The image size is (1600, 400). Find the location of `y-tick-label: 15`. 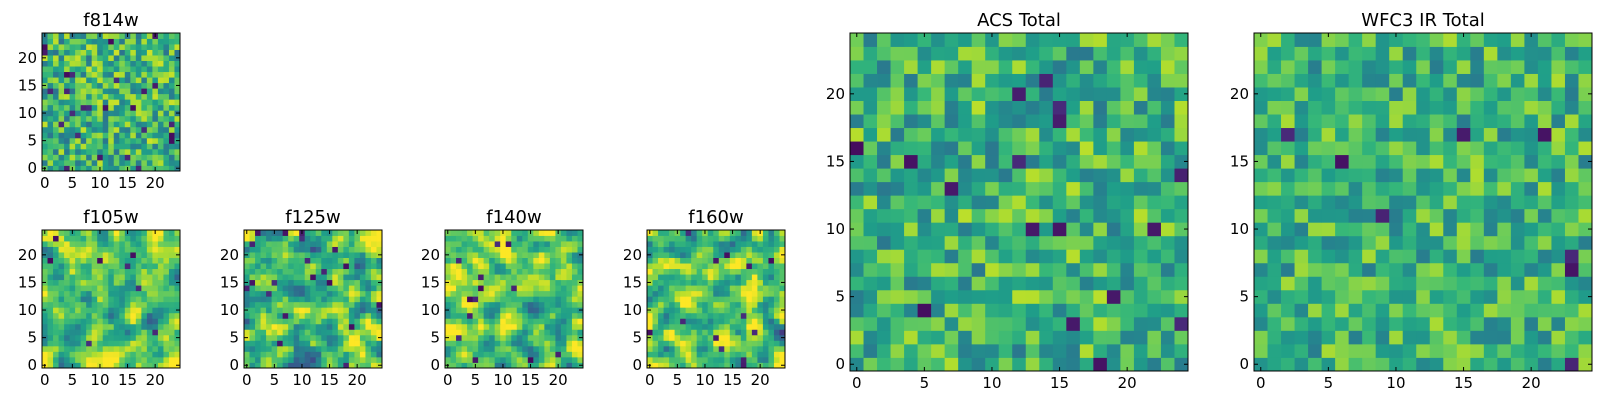

y-tick-label: 15 is located at coordinates (229, 282).